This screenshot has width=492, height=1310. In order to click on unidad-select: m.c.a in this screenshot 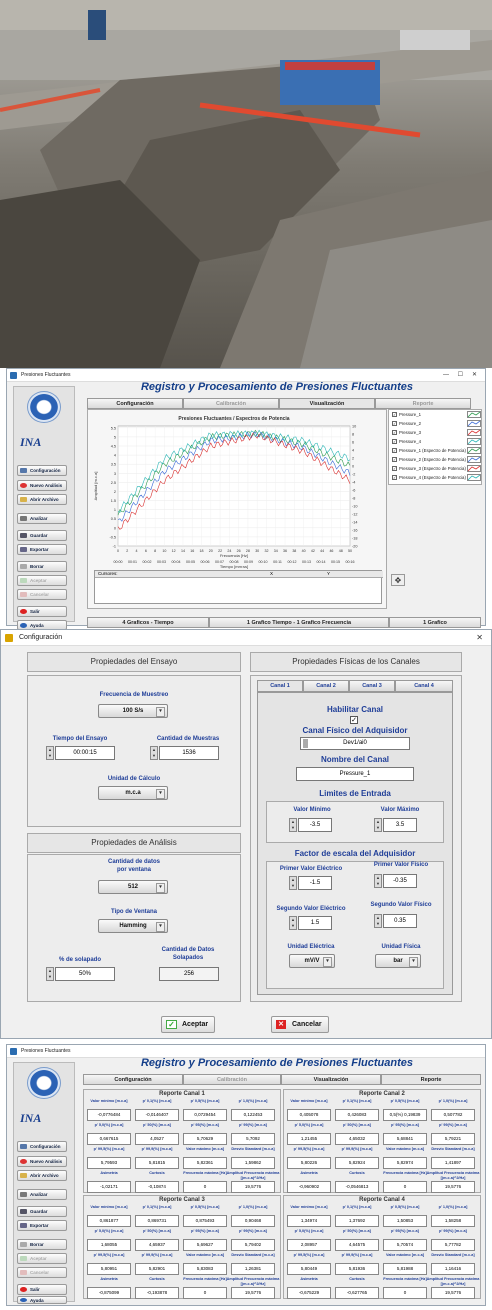, I will do `click(133, 793)`.